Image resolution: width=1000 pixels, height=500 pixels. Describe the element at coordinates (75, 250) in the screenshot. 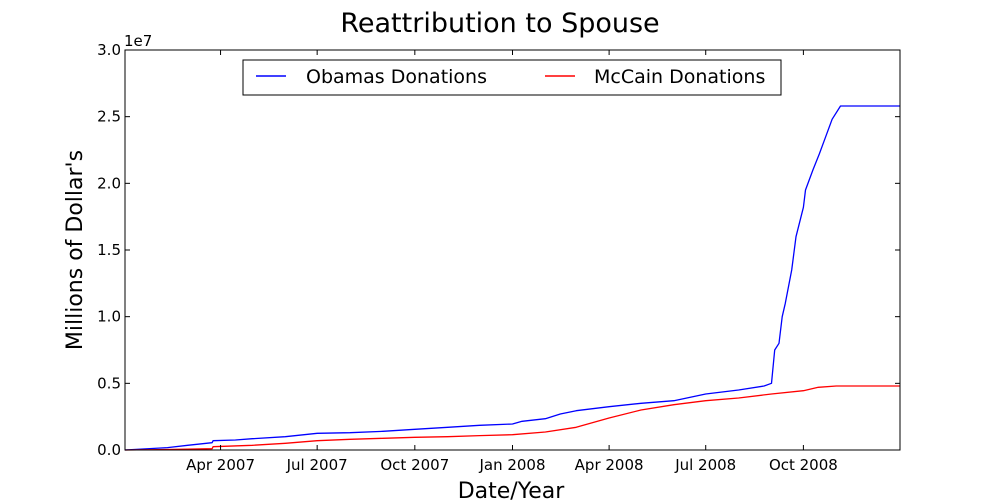

I see `y-axis-title: Millions of Dollar's` at that location.